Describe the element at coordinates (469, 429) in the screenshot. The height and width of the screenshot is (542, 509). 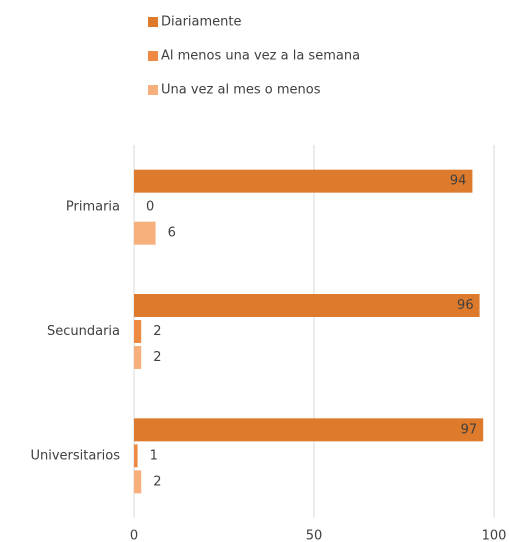
I see `data-label: 97` at that location.